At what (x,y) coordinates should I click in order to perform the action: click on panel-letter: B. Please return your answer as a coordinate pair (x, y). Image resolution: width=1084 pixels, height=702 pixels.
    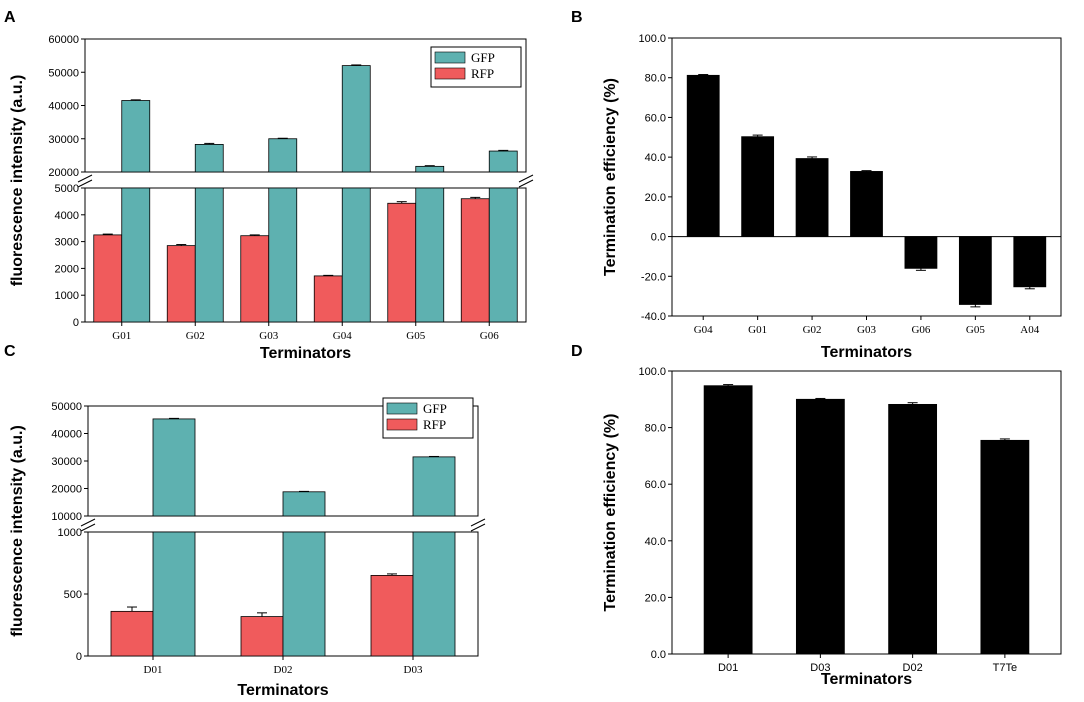
    Looking at the image, I should click on (577, 17).